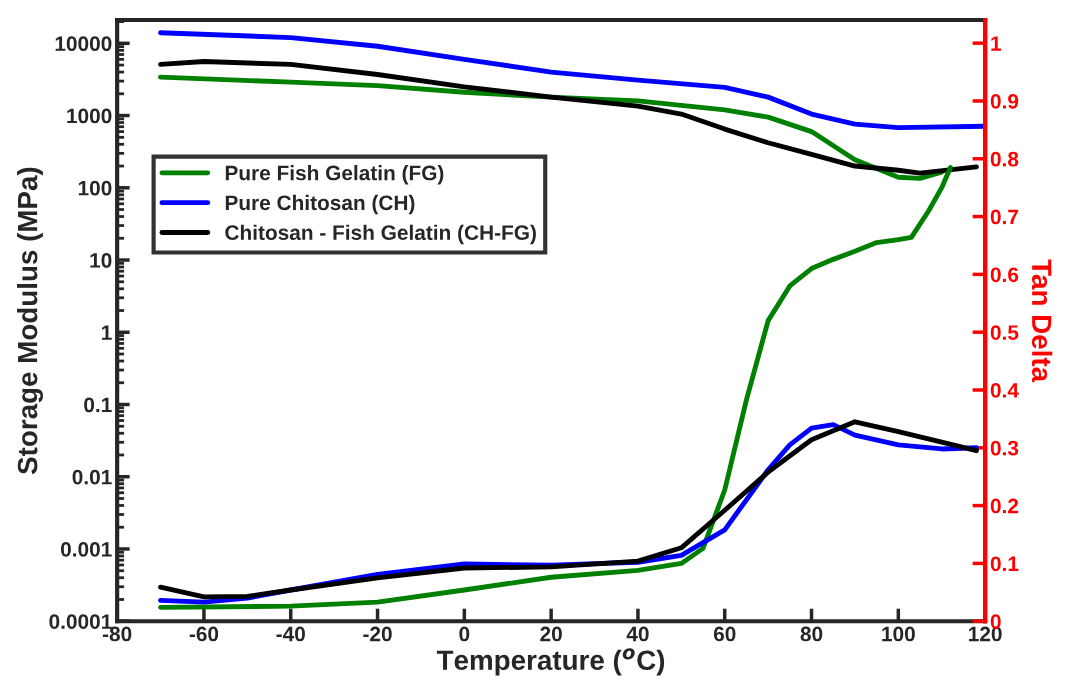  Describe the element at coordinates (86, 549) in the screenshot. I see `y-tick-label: 0.001` at that location.